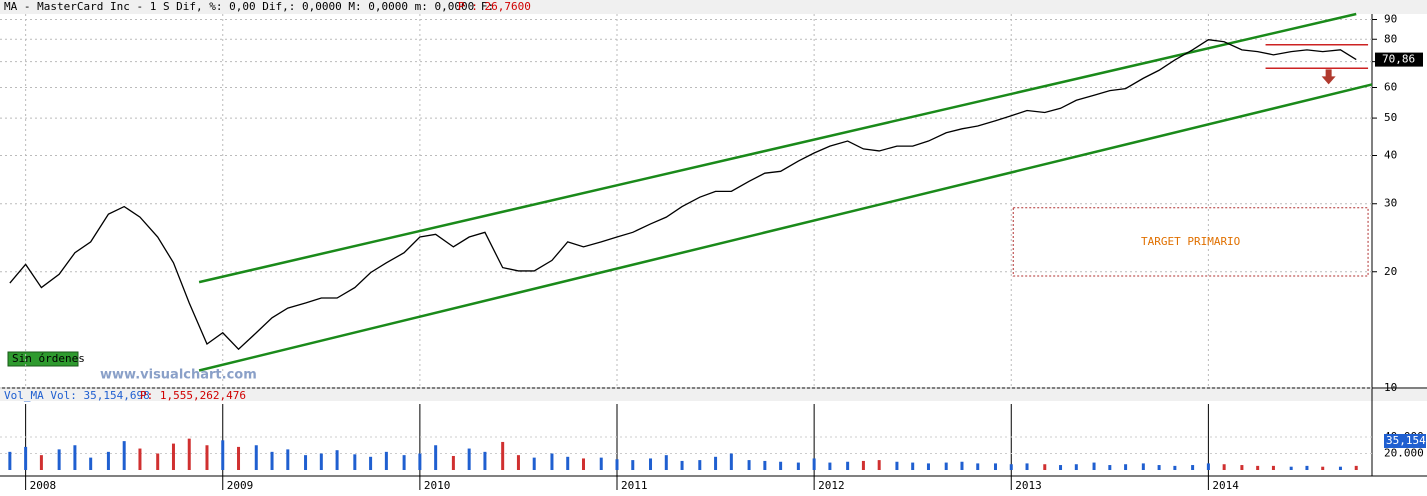  What do you see at coordinates (1390, 38) in the screenshot?
I see `y-tick-label: 80` at bounding box center [1390, 38].